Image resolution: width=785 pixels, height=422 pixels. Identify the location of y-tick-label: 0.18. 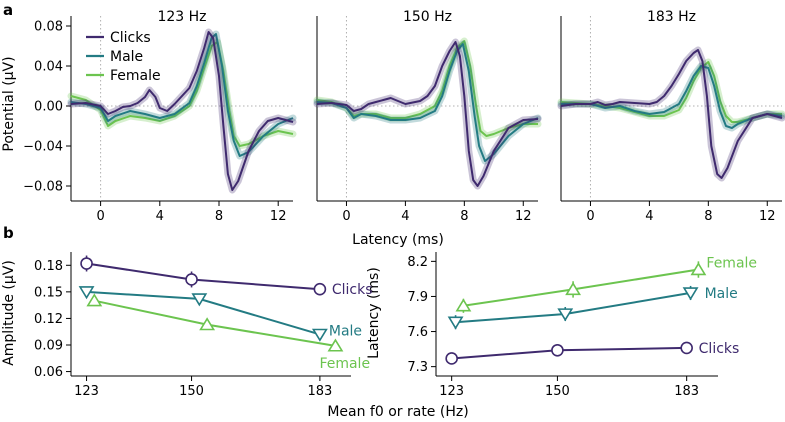
(48, 266).